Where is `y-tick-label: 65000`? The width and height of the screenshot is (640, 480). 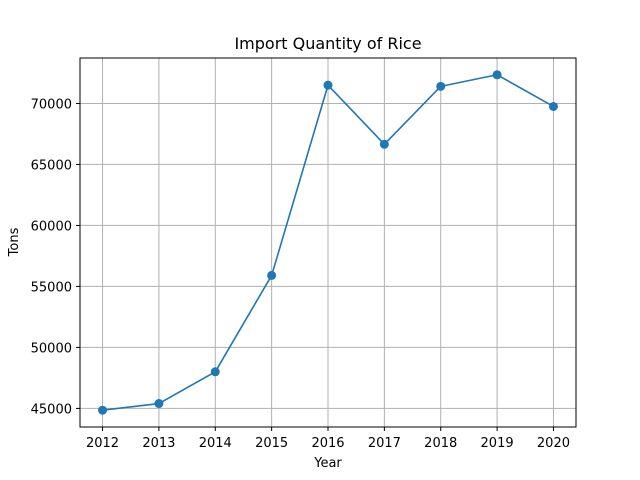
y-tick-label: 65000 is located at coordinates (51, 165).